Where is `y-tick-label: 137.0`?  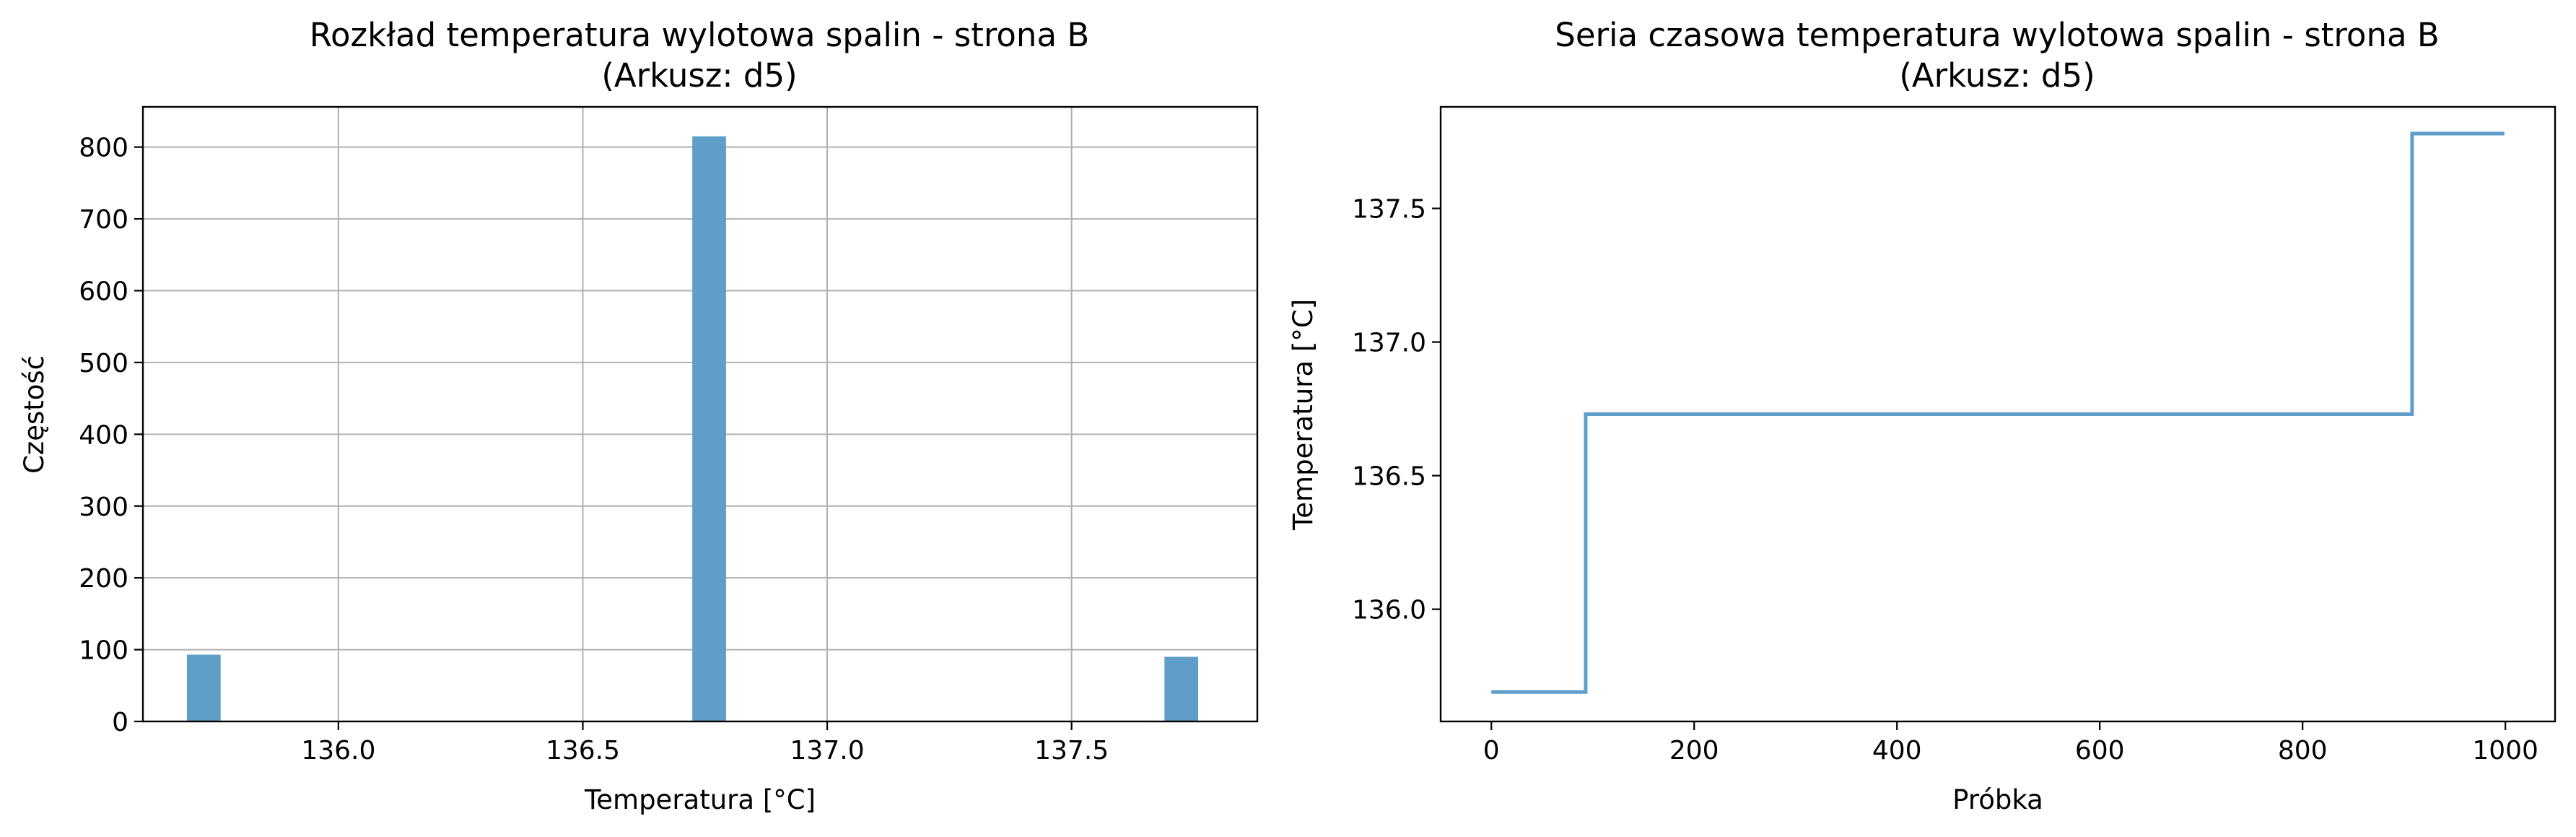
y-tick-label: 137.0 is located at coordinates (1389, 343).